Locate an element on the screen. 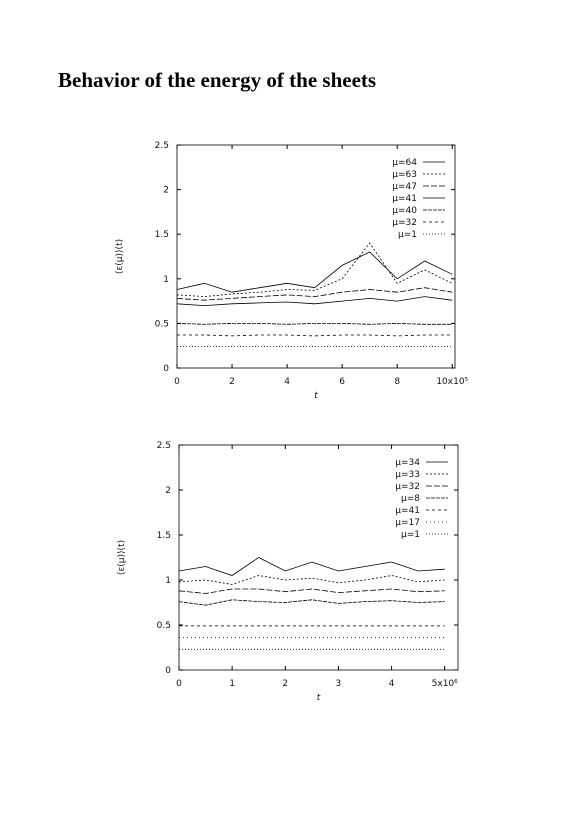 The height and width of the screenshot is (819, 579). x-tick-label: 6 is located at coordinates (342, 382).